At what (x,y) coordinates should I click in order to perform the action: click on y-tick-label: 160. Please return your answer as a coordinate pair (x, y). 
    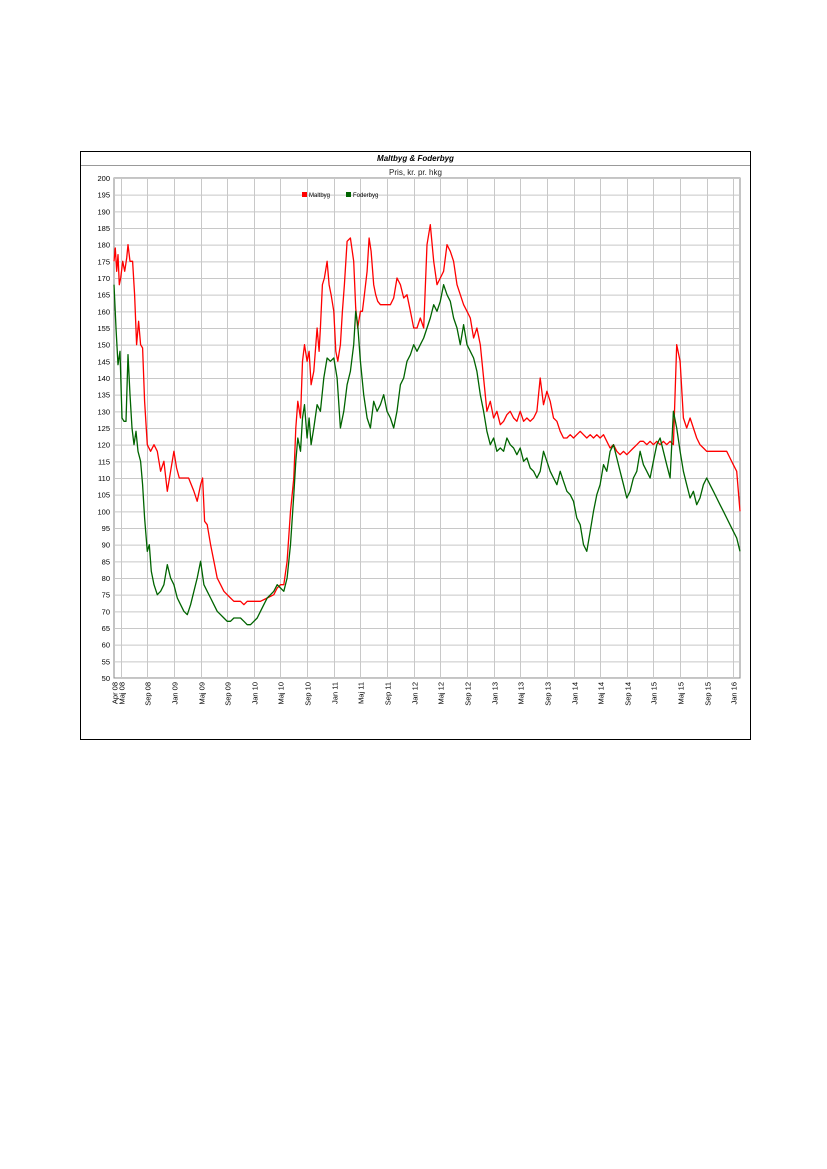
    Looking at the image, I should click on (103, 311).